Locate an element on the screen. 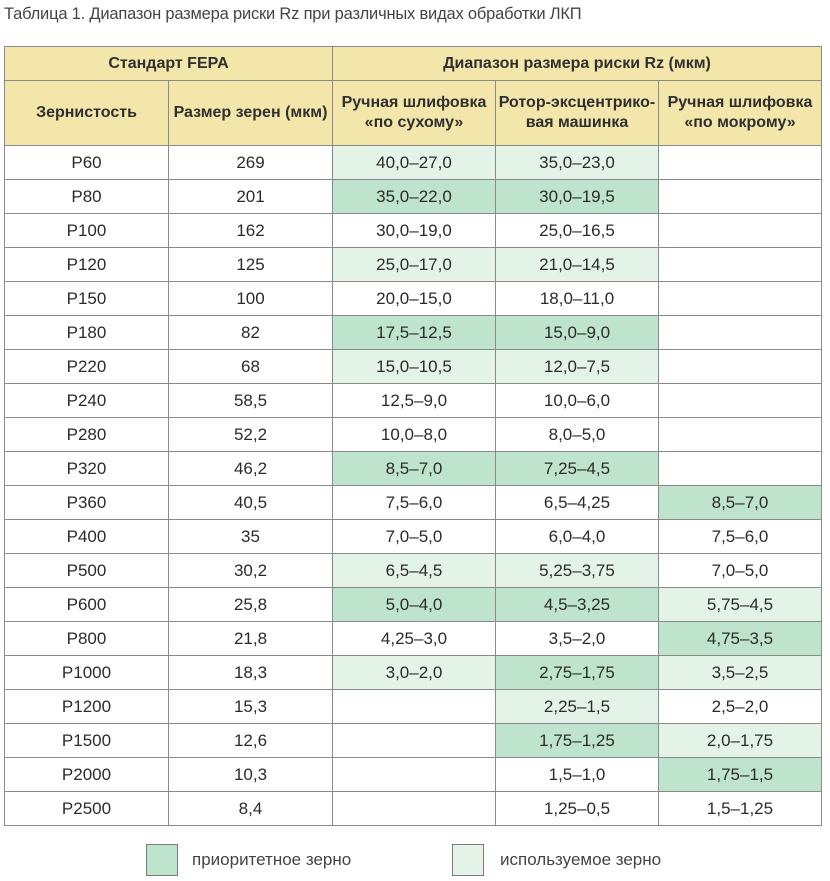 Image resolution: width=830 pixels, height=881 pixels. cell-orbital-range: 21,0–14,5 is located at coordinates (577, 264).